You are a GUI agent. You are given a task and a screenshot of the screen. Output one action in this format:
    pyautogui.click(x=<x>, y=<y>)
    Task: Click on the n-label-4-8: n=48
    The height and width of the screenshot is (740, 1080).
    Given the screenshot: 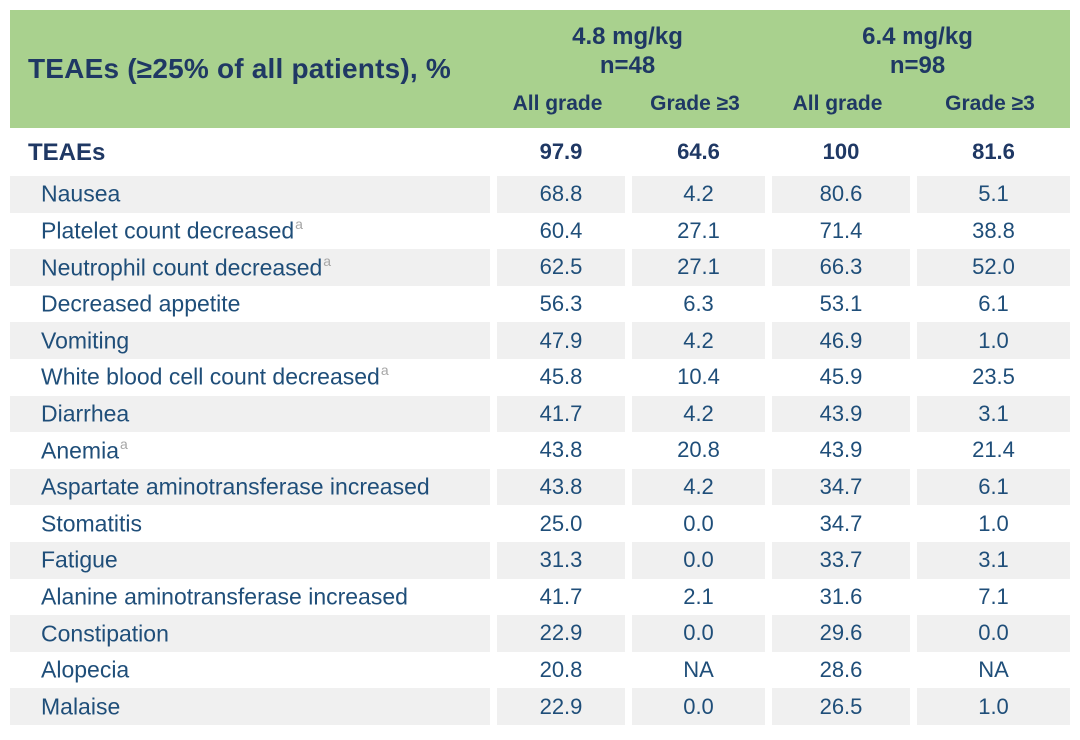 What is the action you would take?
    pyautogui.click(x=627, y=65)
    